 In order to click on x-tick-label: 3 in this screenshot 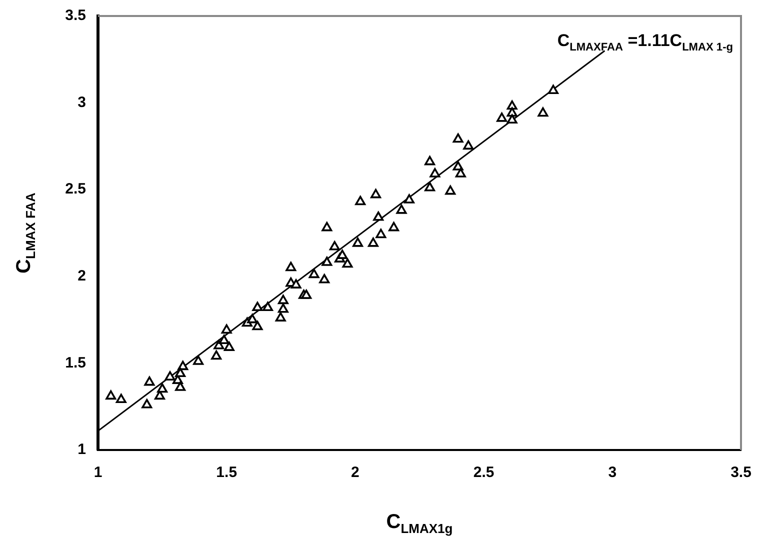, I will do `click(612, 473)`.